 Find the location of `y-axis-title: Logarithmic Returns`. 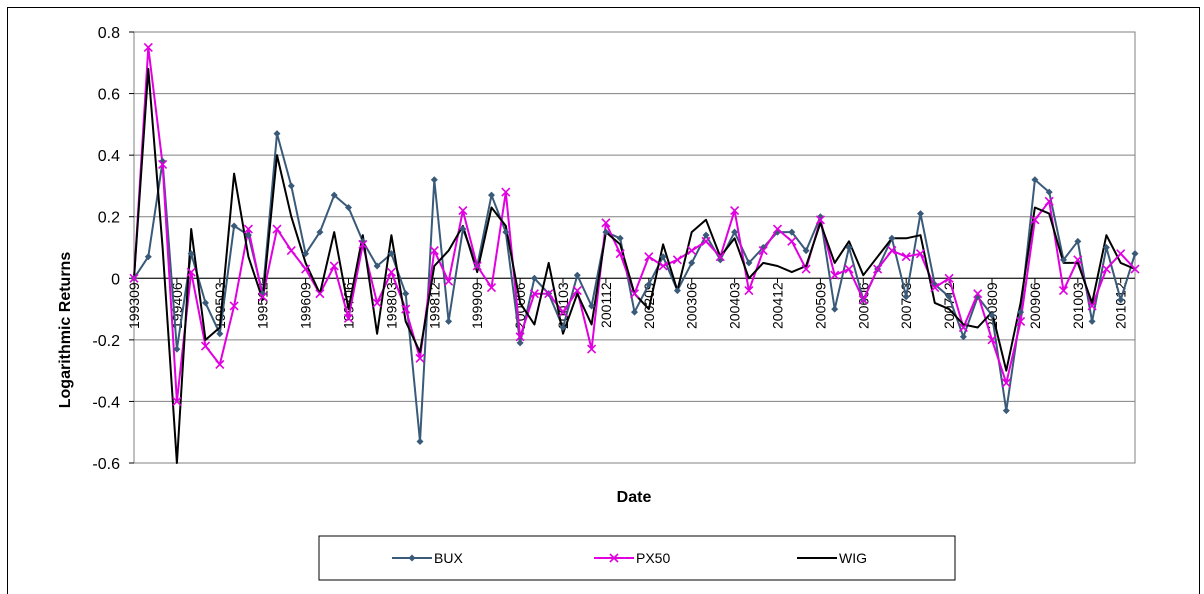

y-axis-title: Logarithmic Returns is located at coordinates (65, 330).